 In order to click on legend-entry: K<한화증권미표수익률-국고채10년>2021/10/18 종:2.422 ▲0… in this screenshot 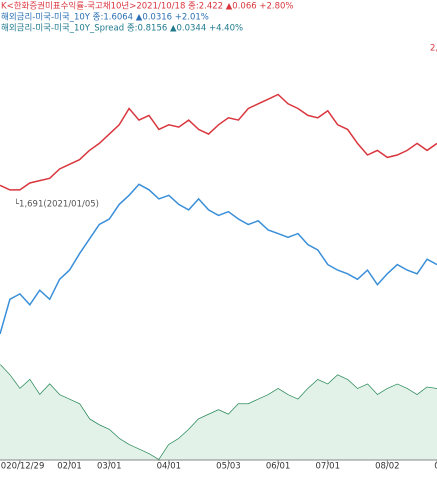, I will do `click(147, 6)`.